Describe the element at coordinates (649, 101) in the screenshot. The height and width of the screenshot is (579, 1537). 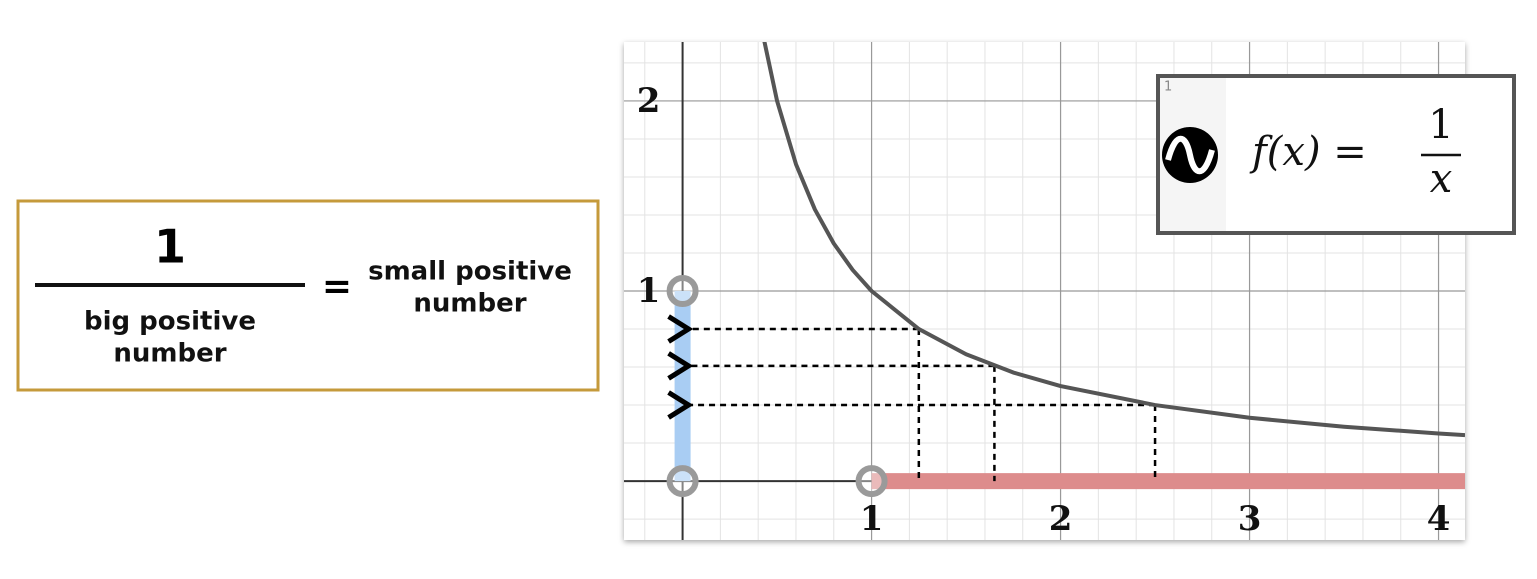
I see `y-tick-label: 2` at that location.